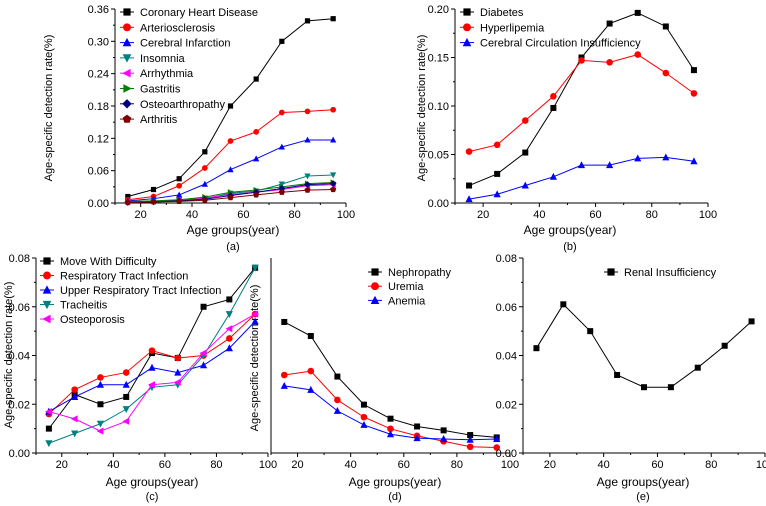 This screenshot has width=766, height=506. What do you see at coordinates (510, 465) in the screenshot?
I see `x-tick-label: 100` at bounding box center [510, 465].